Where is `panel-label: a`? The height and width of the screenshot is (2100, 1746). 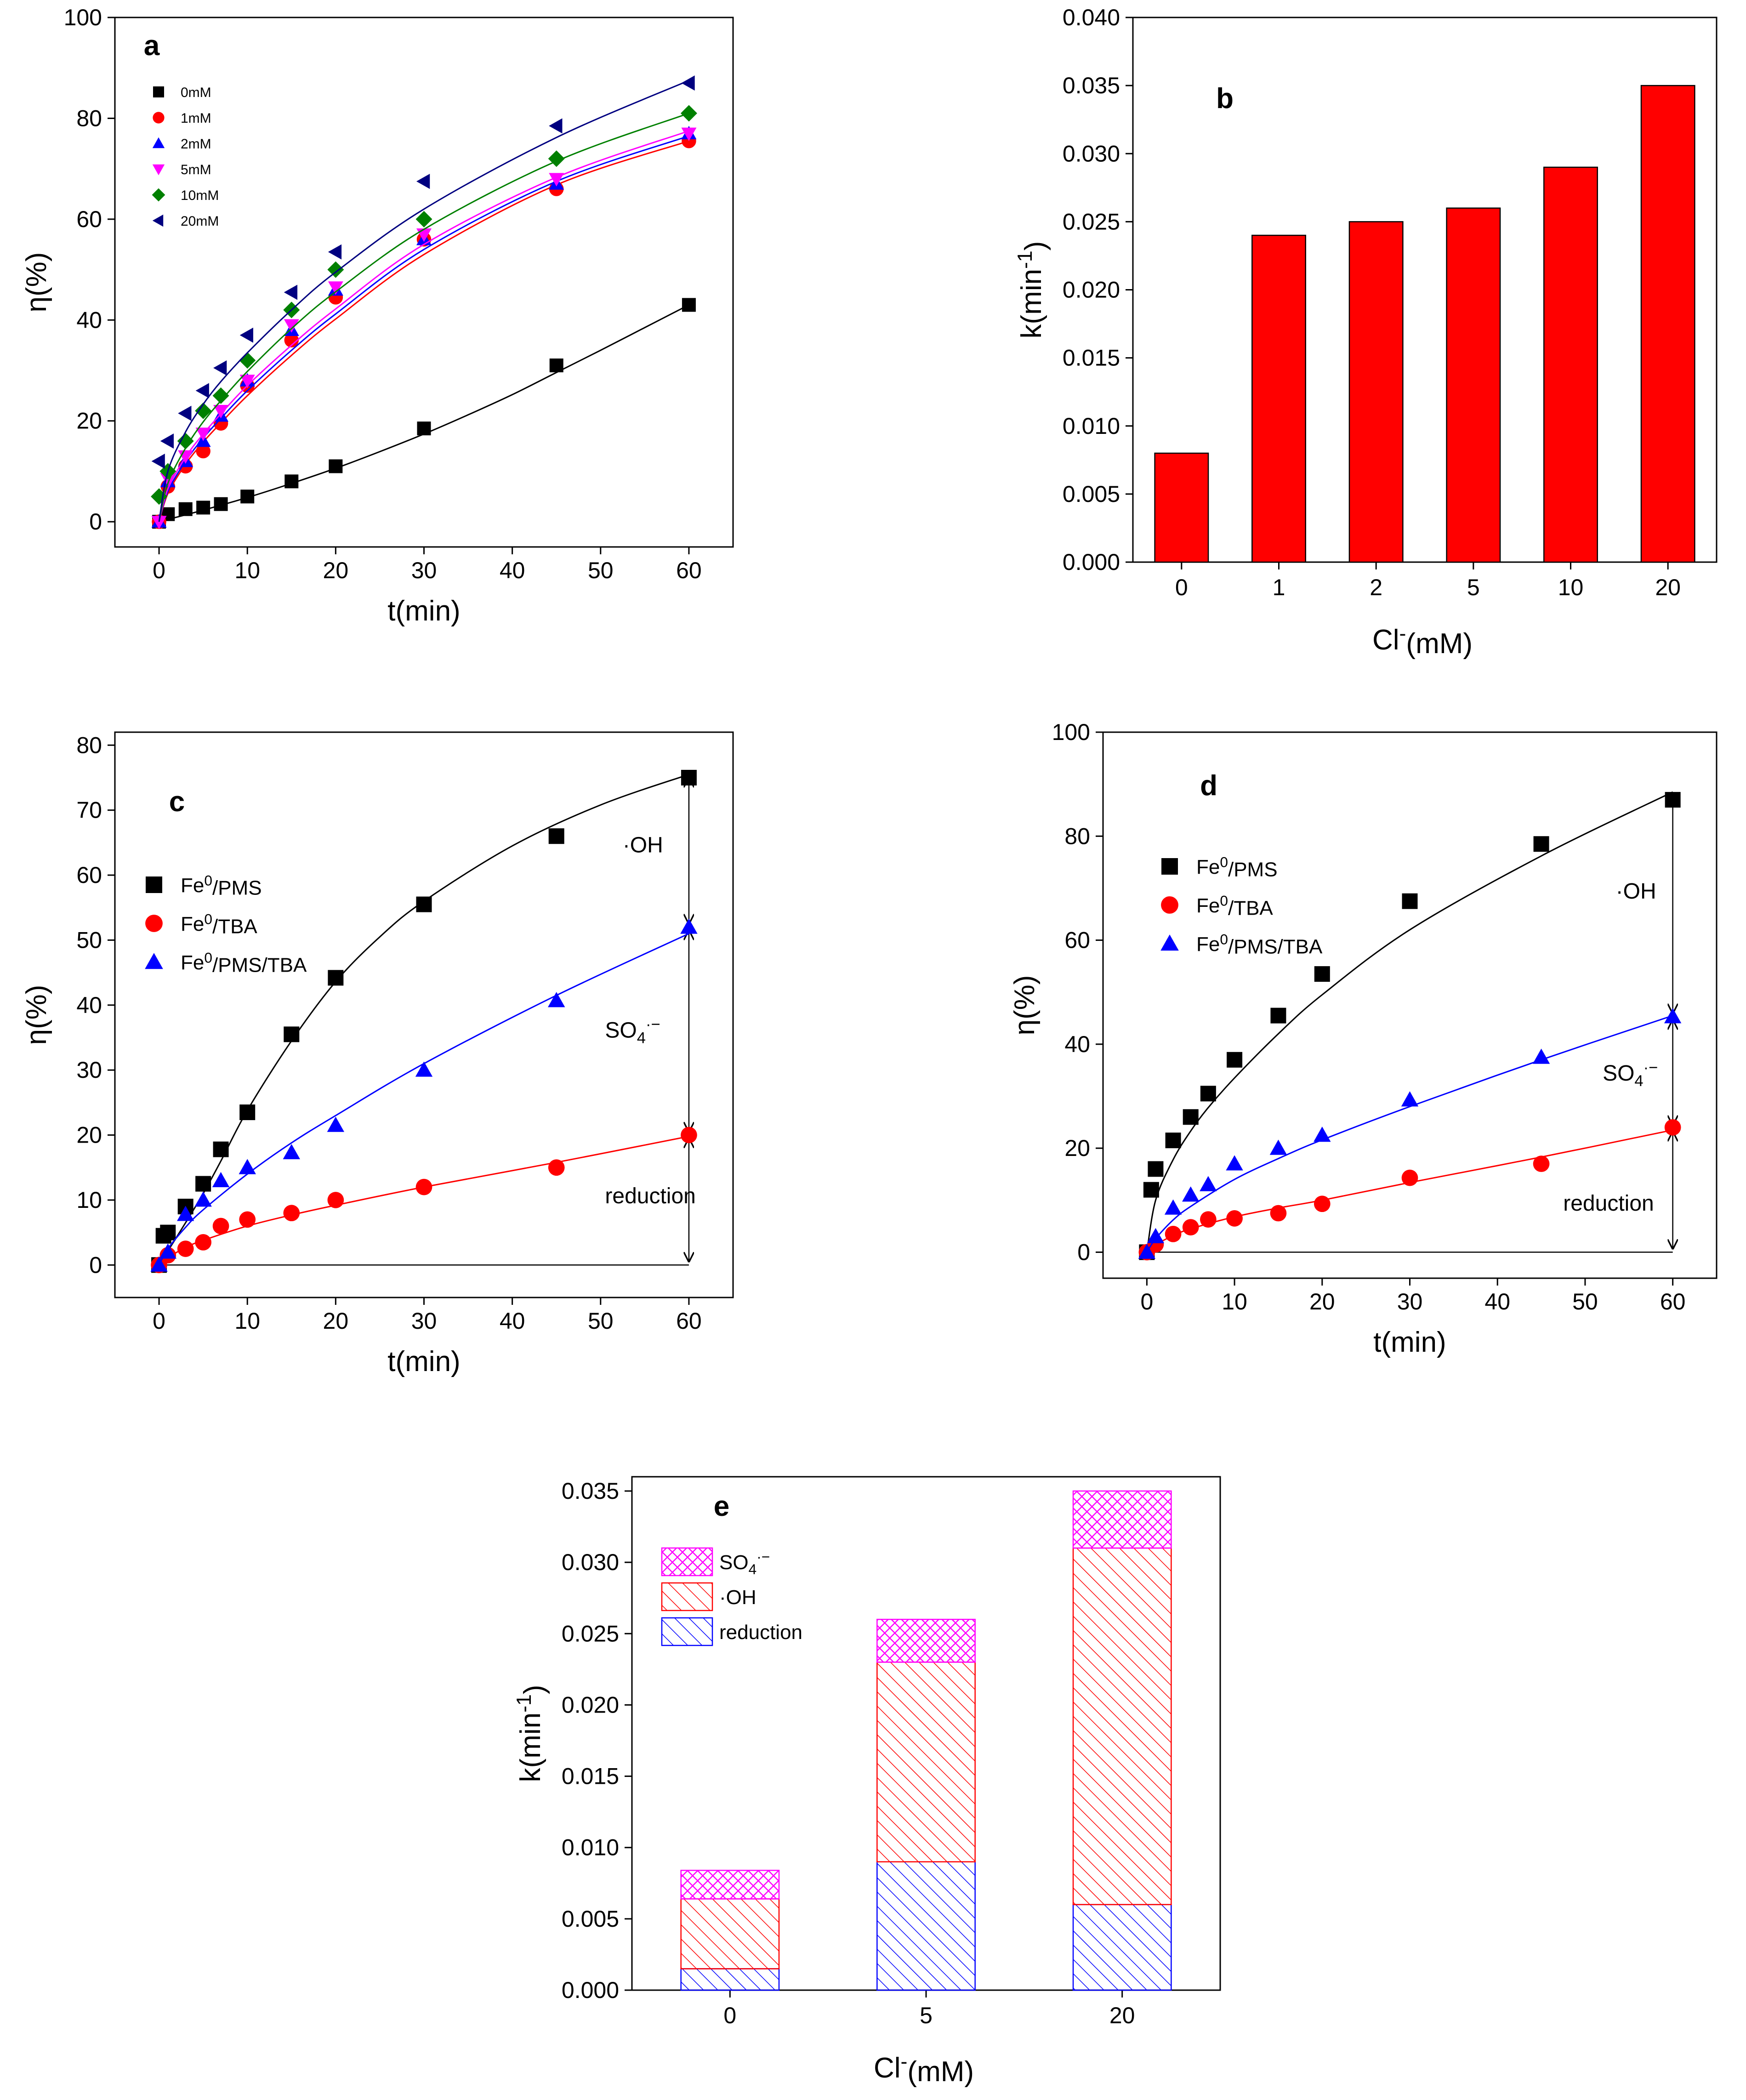 panel-label: a is located at coordinates (152, 46).